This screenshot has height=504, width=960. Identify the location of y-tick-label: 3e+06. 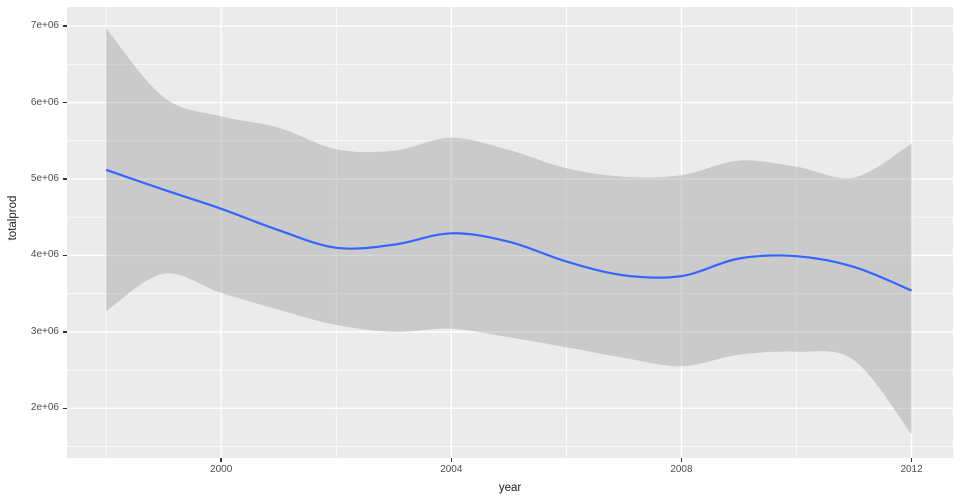
(44, 331).